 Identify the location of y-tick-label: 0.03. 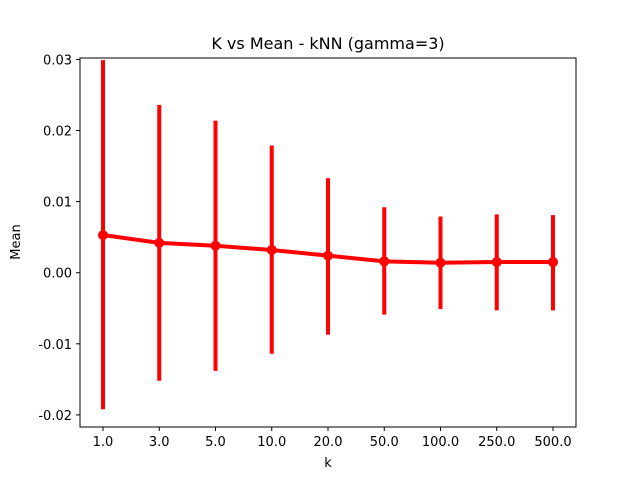
(57, 60).